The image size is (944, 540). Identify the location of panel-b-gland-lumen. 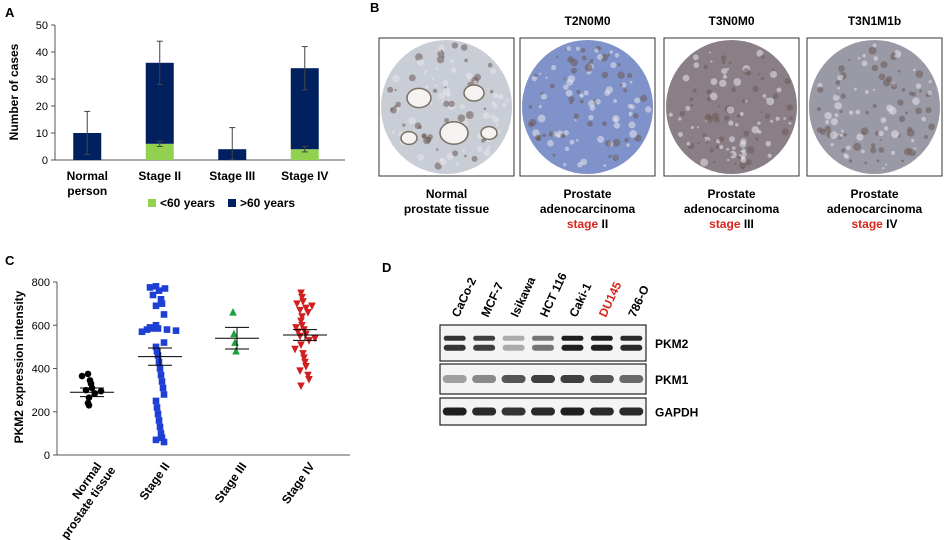
(489, 133).